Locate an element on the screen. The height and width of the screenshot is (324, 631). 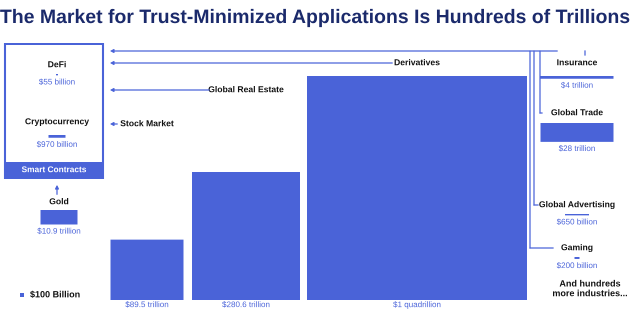
text: Smart Contracts is located at coordinates (54, 169).